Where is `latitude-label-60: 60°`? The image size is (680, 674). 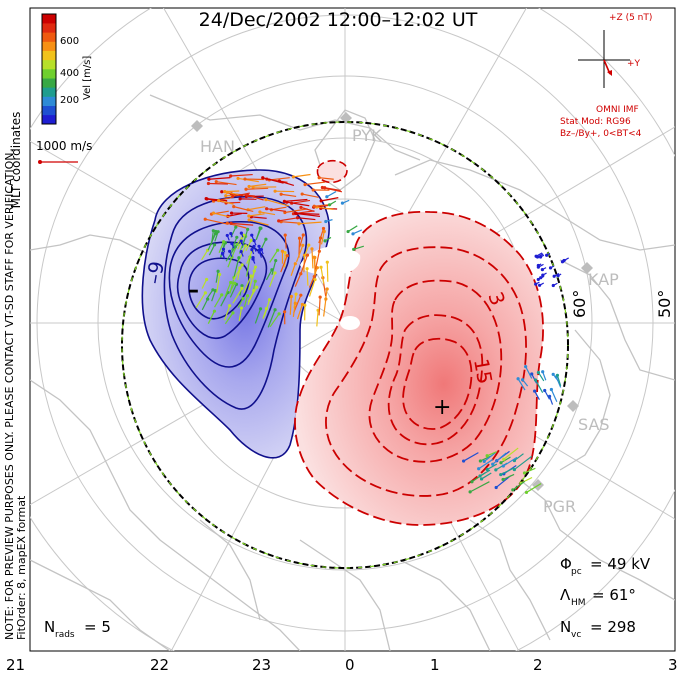
latitude-label-60: 60° is located at coordinates (579, 304).